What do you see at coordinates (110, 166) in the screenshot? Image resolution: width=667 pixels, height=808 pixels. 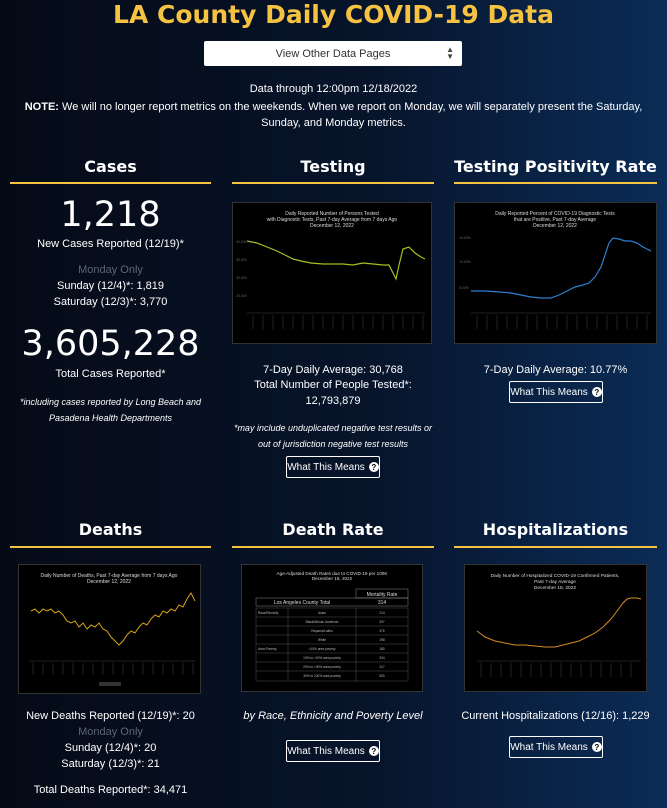 I see `cases-heading: Cases` at bounding box center [110, 166].